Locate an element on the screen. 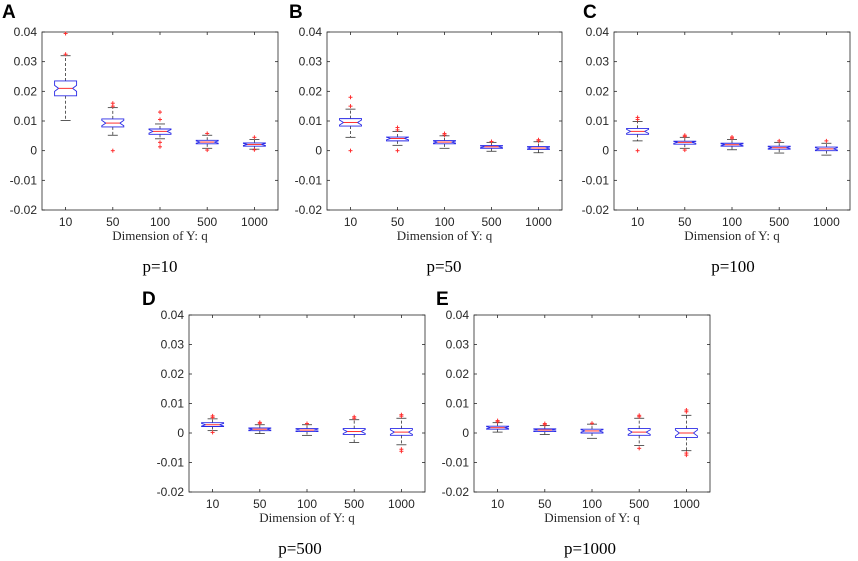  panel-letter: E is located at coordinates (442, 299).